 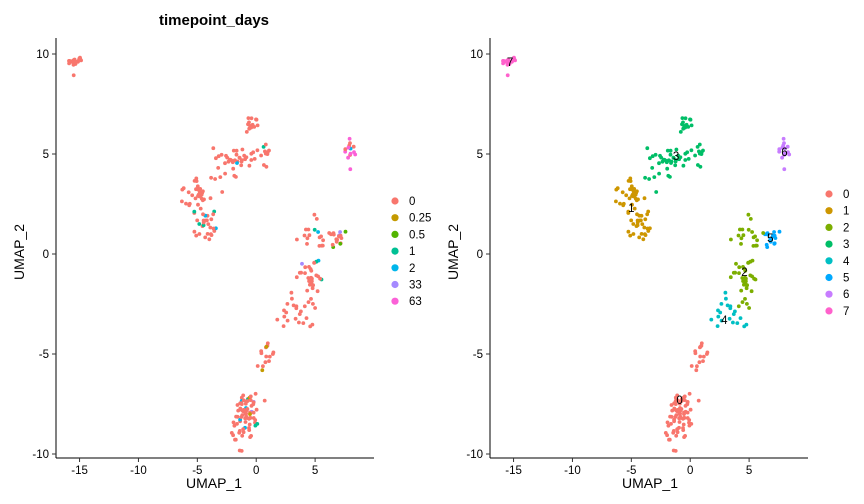 What do you see at coordinates (197, 471) in the screenshot?
I see `x-tick-label: -5` at bounding box center [197, 471].